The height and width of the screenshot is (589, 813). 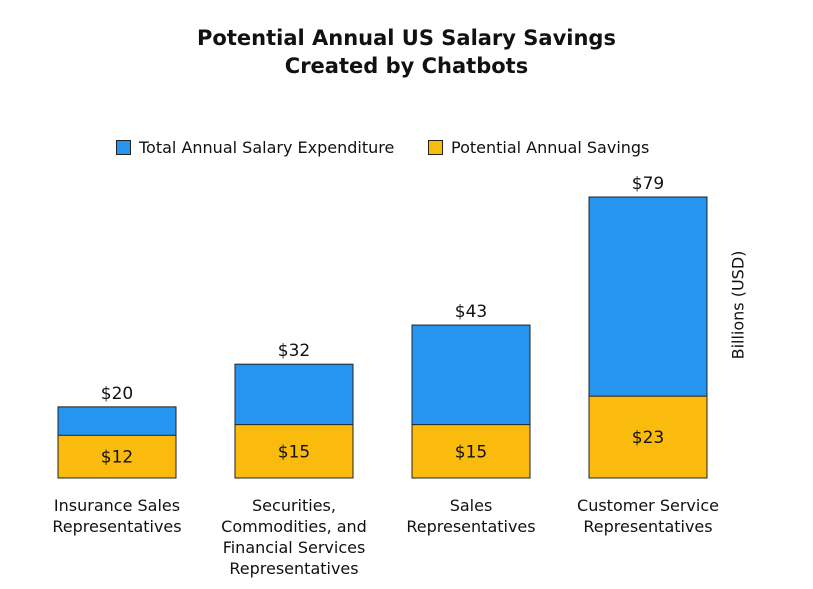 What do you see at coordinates (294, 505) in the screenshot?
I see `category-label-1-line-0: Securities,` at bounding box center [294, 505].